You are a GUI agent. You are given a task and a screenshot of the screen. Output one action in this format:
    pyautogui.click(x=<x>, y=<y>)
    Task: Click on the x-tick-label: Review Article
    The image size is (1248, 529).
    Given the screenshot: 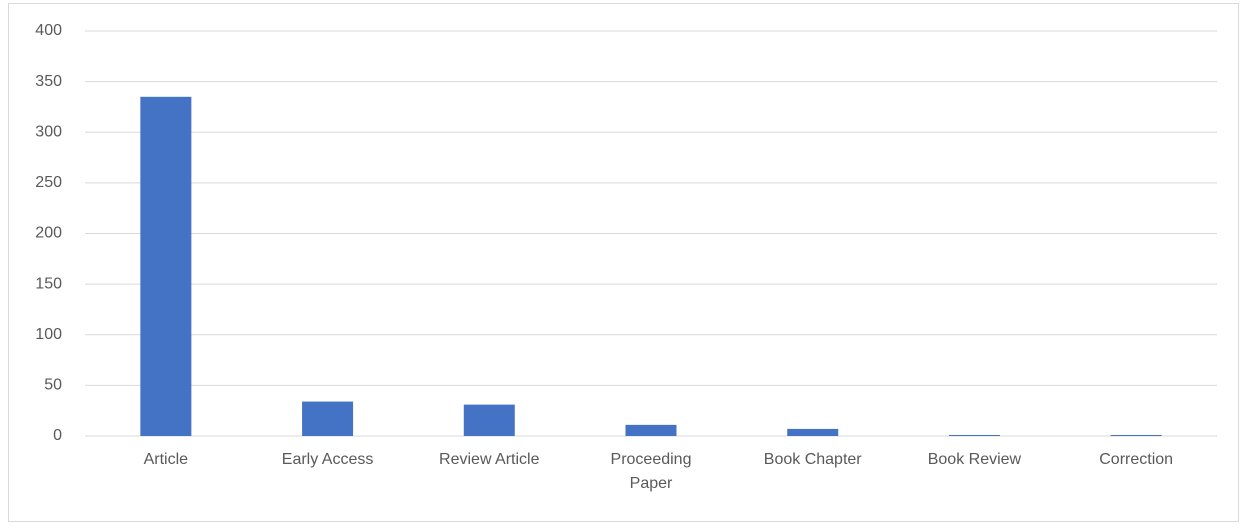 What is the action you would take?
    pyautogui.click(x=489, y=459)
    